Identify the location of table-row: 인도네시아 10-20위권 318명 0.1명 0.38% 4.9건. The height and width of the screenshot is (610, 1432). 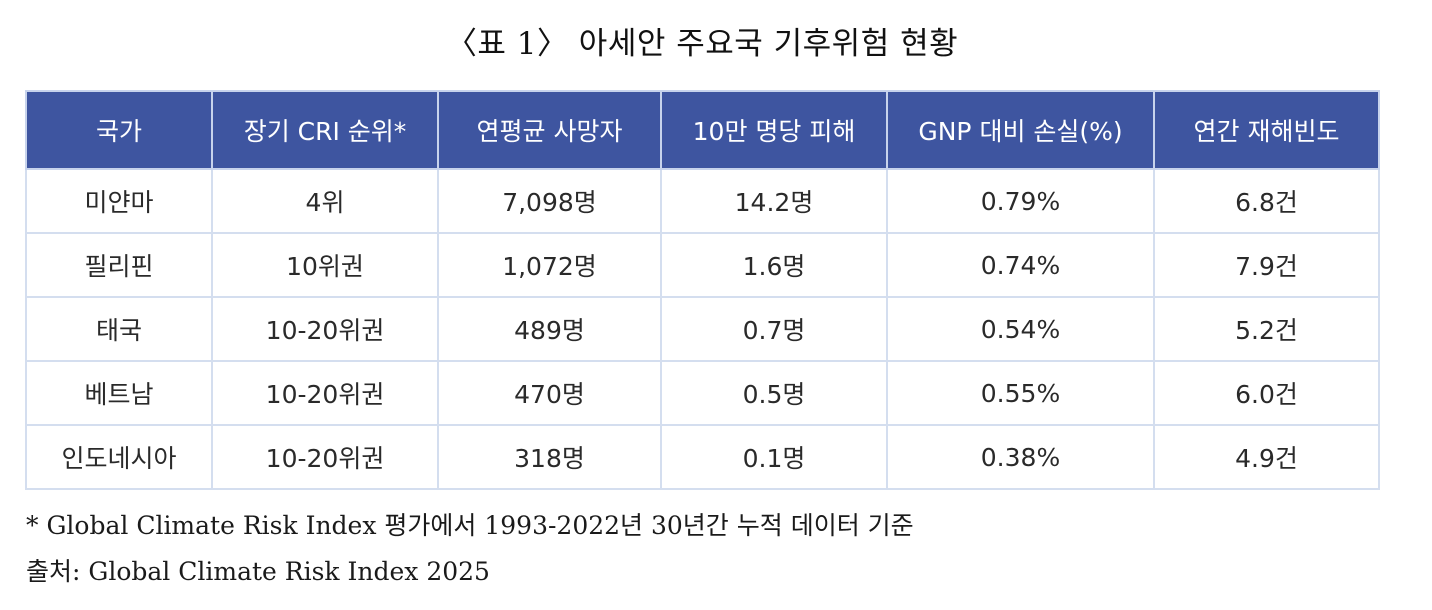
(702, 457).